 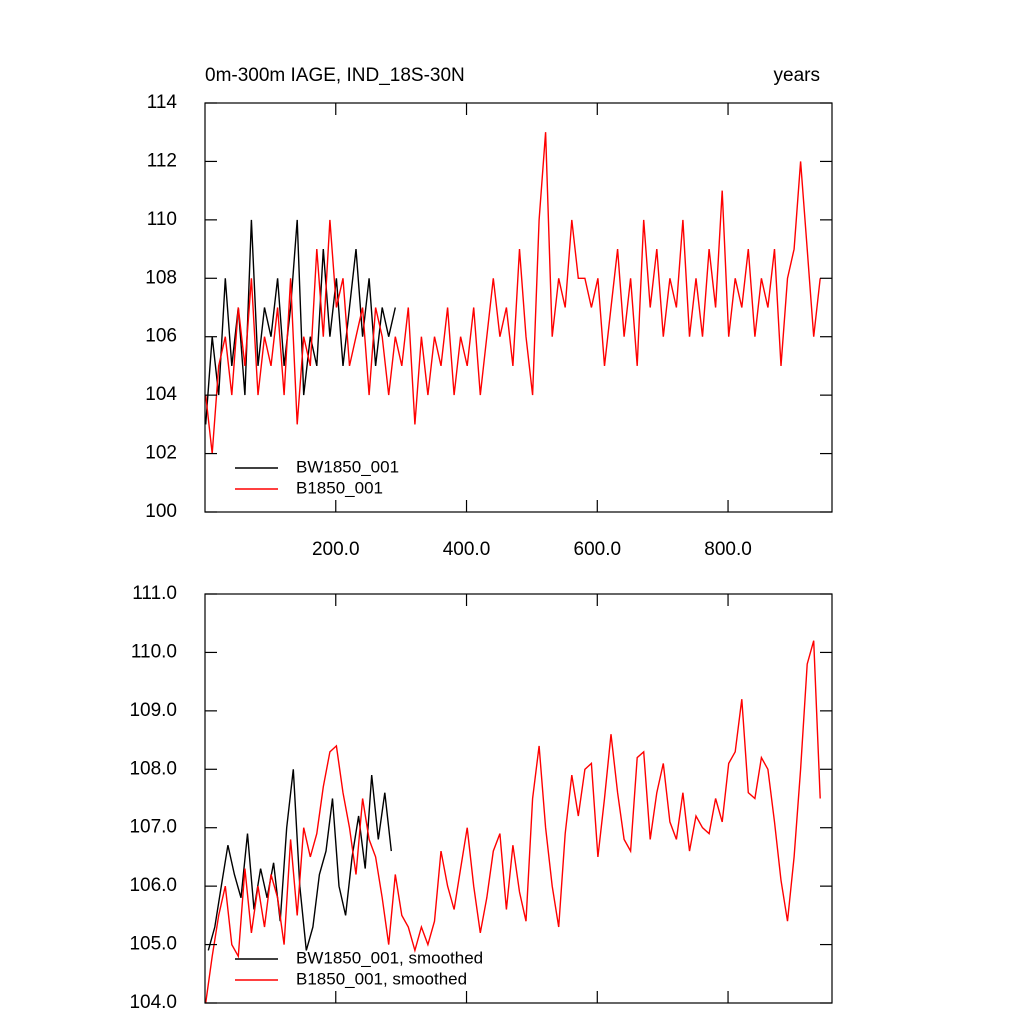 What do you see at coordinates (161, 394) in the screenshot?
I see `y-tick-label: 104` at bounding box center [161, 394].